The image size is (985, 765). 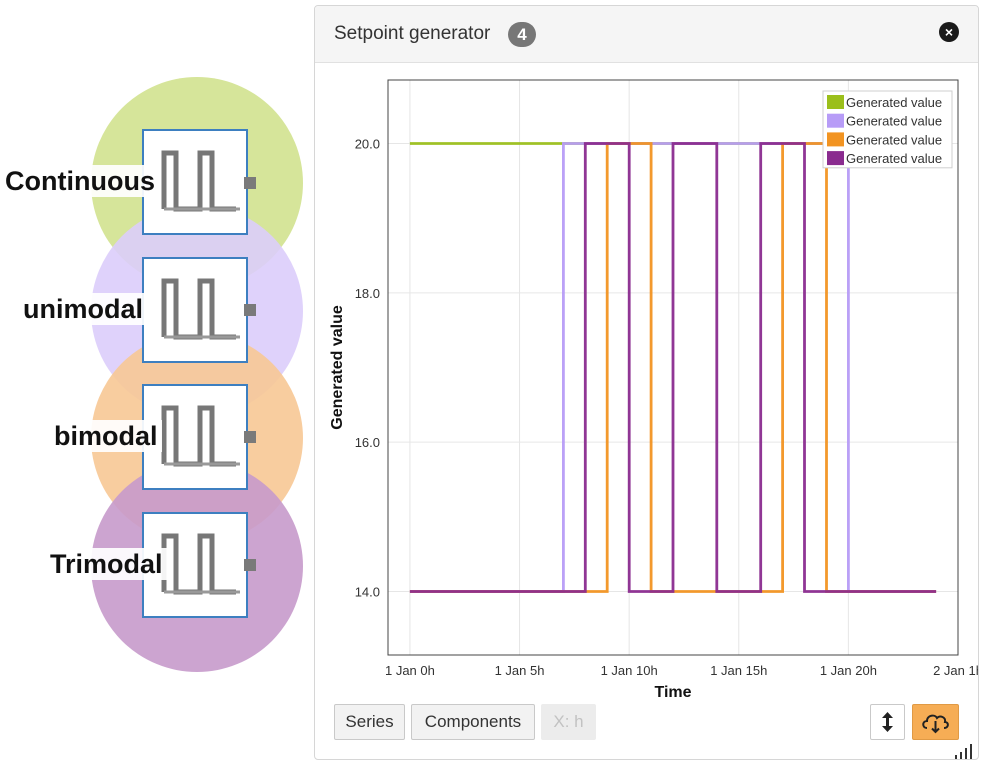 I want to click on y-tick-label: 14.0, so click(x=367, y=592).